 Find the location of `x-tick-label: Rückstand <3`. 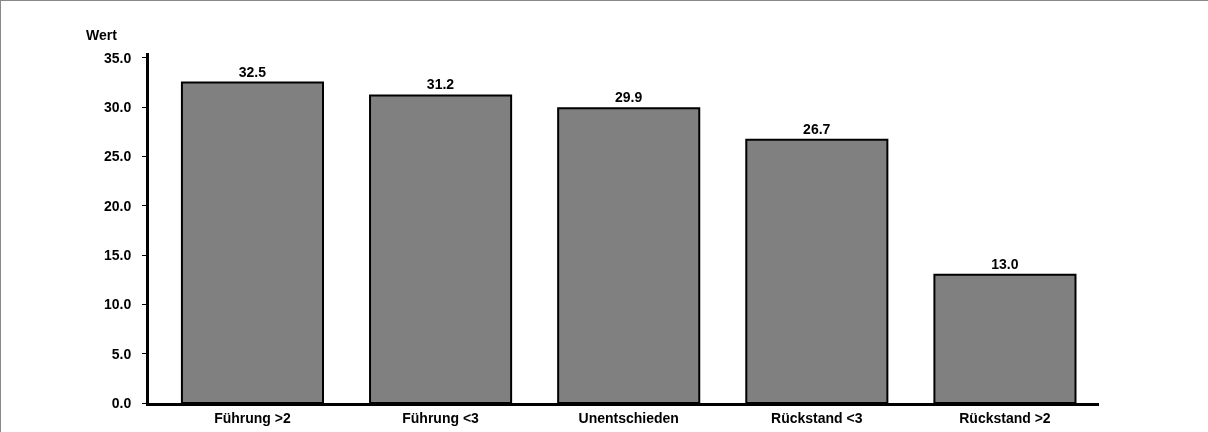

x-tick-label: Rückstand <3 is located at coordinates (817, 417).